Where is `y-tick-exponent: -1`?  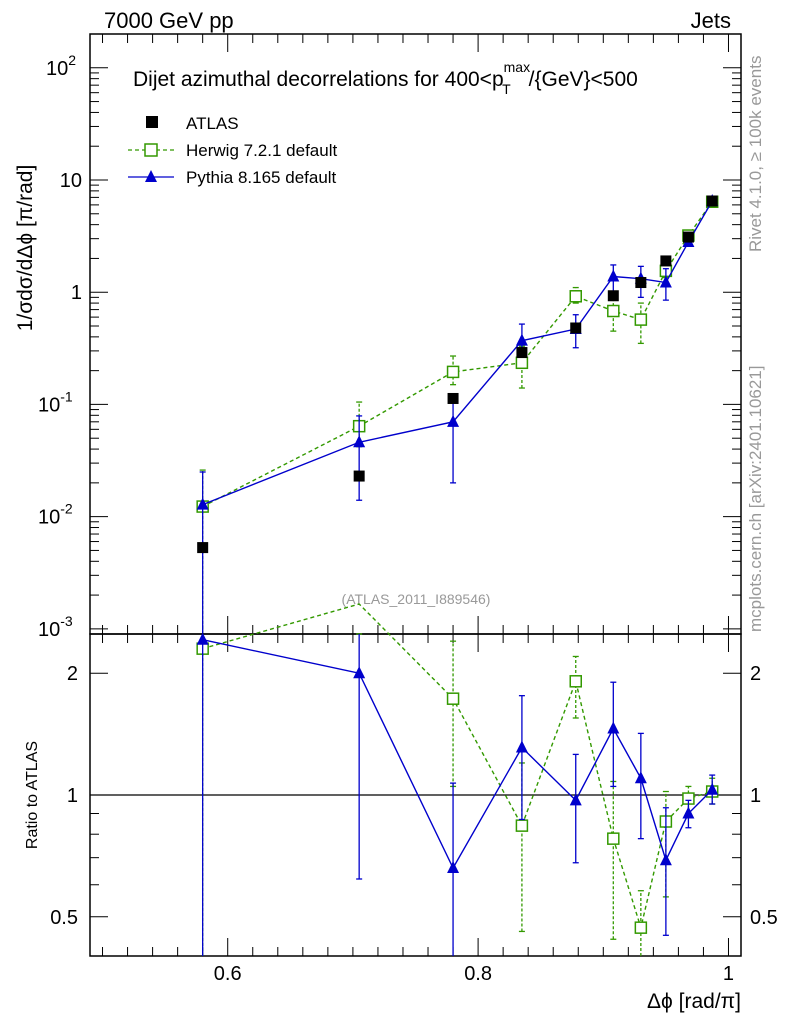 y-tick-exponent: -1 is located at coordinates (66, 396).